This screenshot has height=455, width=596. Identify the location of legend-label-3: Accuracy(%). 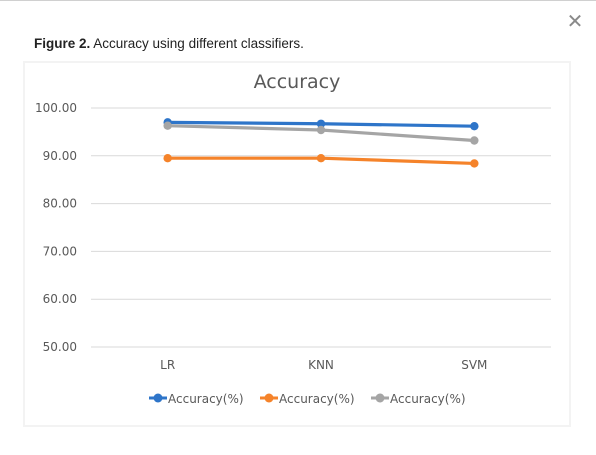
(428, 399).